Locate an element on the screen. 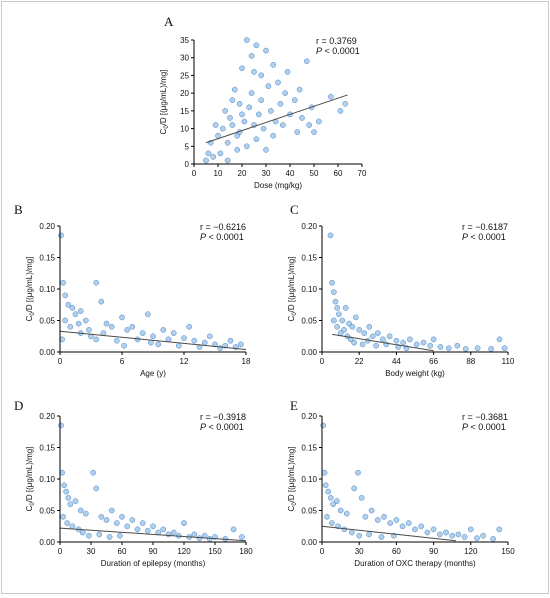 The image size is (550, 598). x-tick-label: 60 is located at coordinates (338, 173).